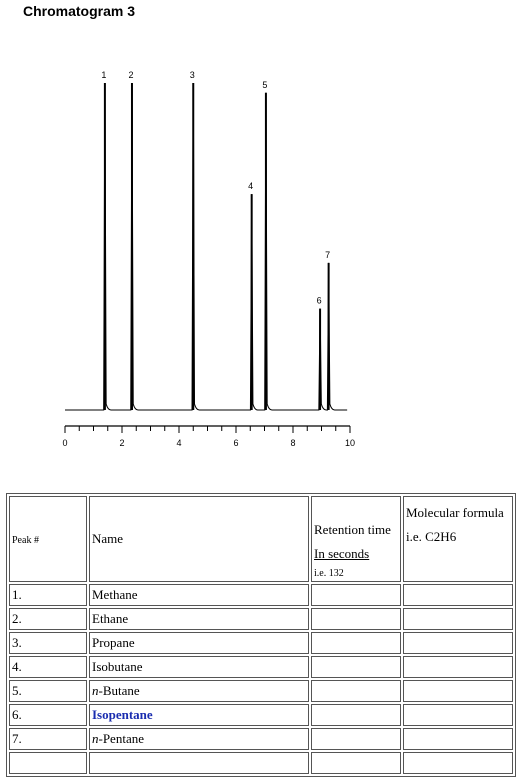 The width and height of the screenshot is (520, 777). What do you see at coordinates (250, 186) in the screenshot?
I see `peak-label-4: 4` at bounding box center [250, 186].